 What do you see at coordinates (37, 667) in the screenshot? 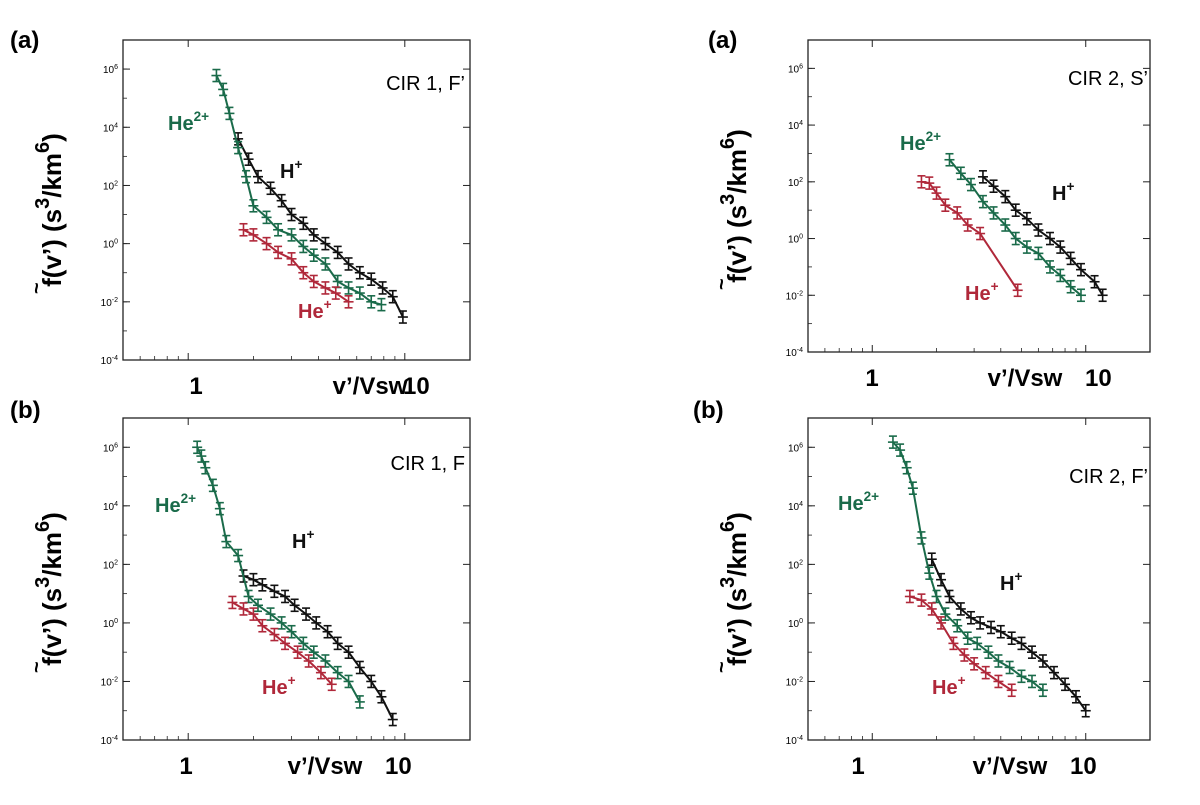
I see `y-axis-label-tilde: ~` at bounding box center [37, 667].